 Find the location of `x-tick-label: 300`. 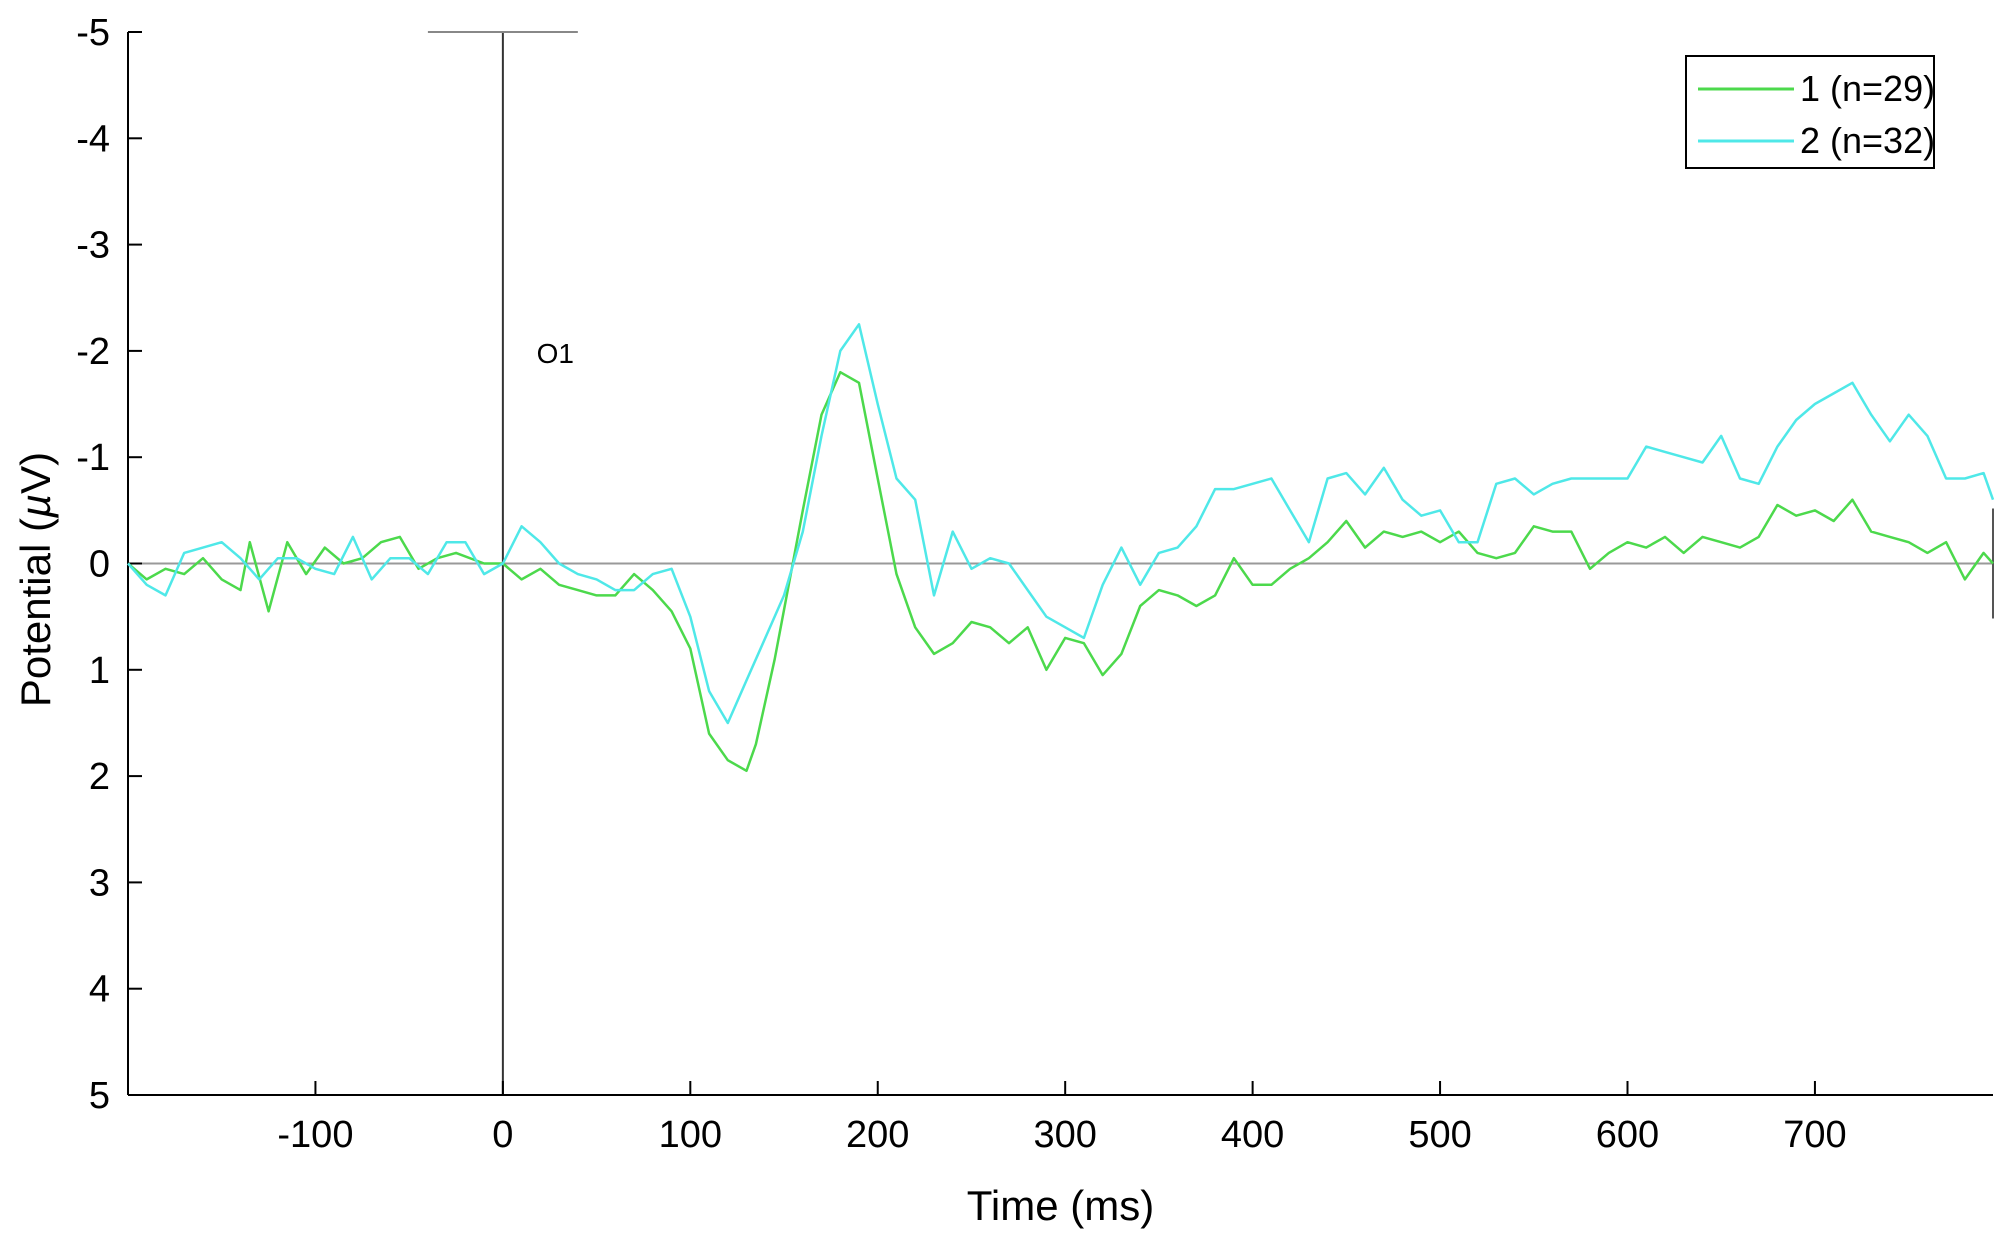

x-tick-label: 300 is located at coordinates (1064, 1135).